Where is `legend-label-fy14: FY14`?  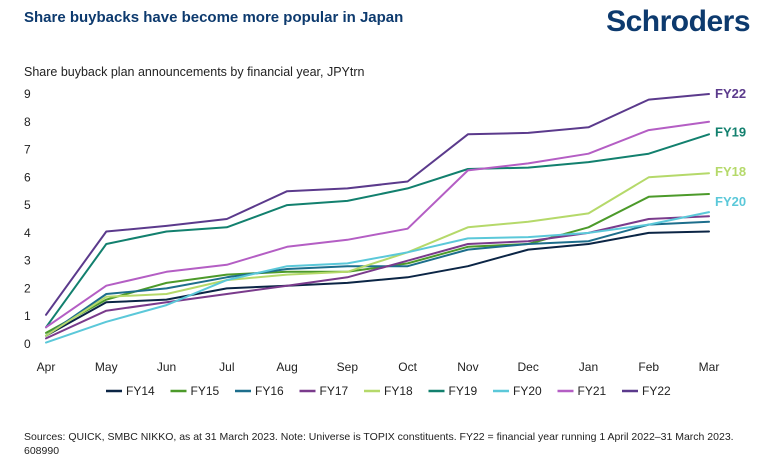 legend-label-fy14: FY14 is located at coordinates (140, 391).